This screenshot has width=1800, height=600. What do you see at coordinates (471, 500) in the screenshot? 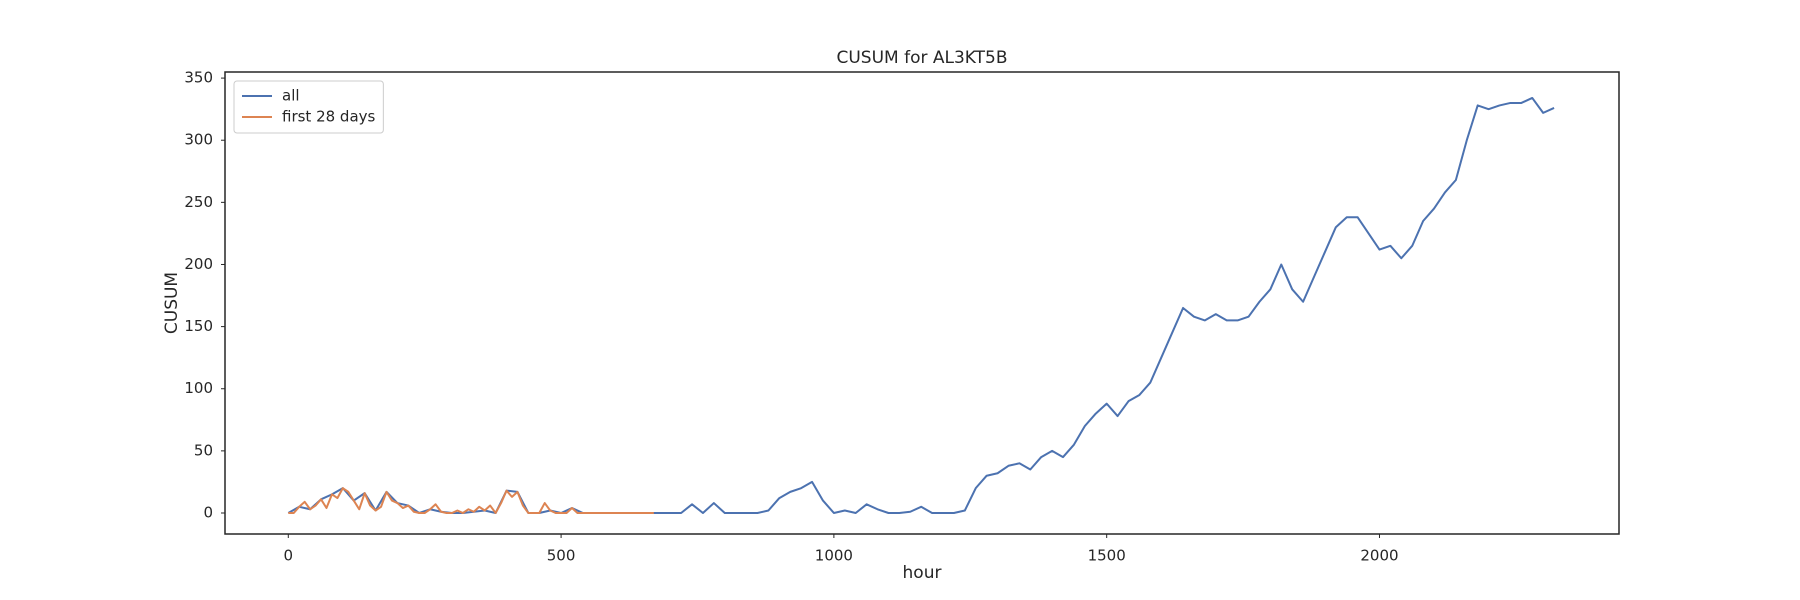
I see `series-line` at bounding box center [471, 500].